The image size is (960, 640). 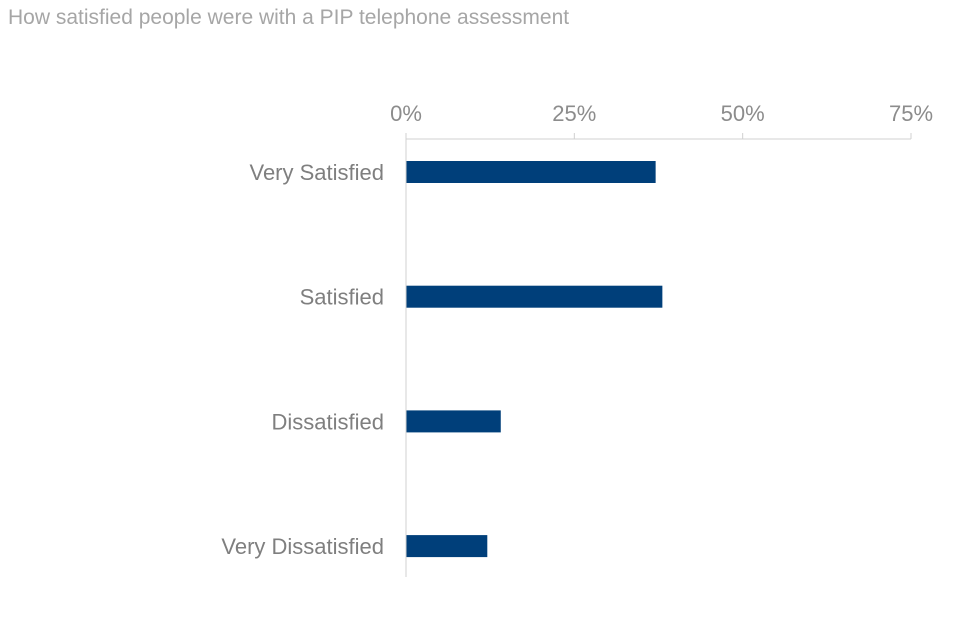 I want to click on bar-dissatisfied, so click(x=453, y=421).